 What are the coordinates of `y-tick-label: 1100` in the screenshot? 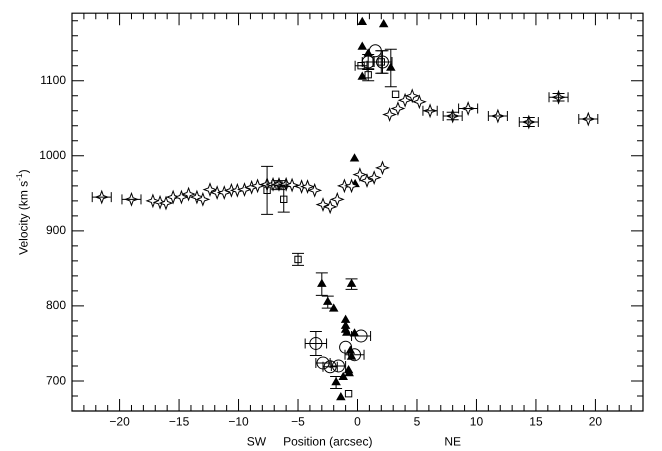 It's located at (53, 80).